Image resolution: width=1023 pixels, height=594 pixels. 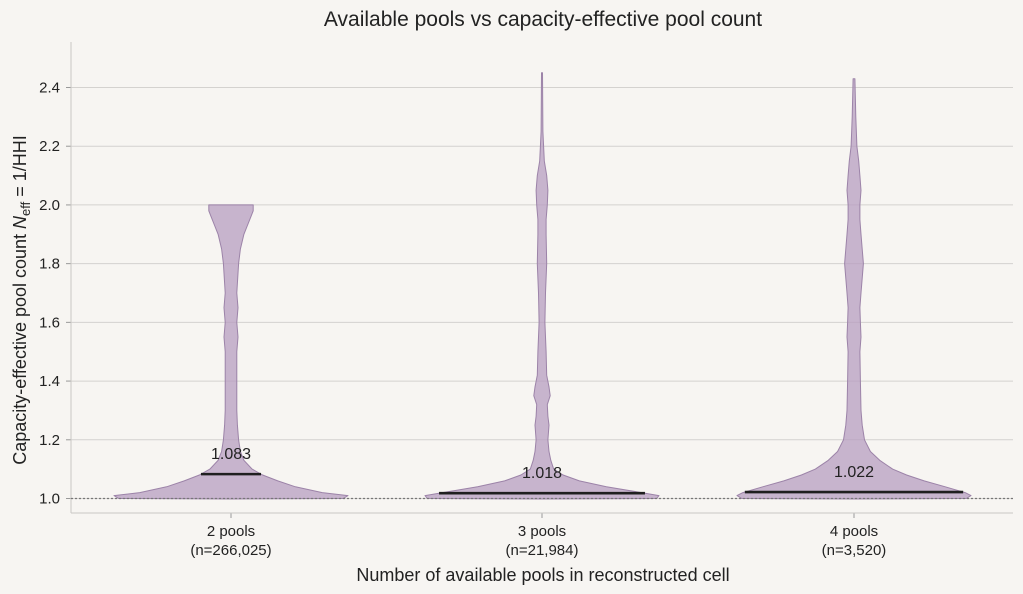 I want to click on median-label: 1.018, so click(x=542, y=473).